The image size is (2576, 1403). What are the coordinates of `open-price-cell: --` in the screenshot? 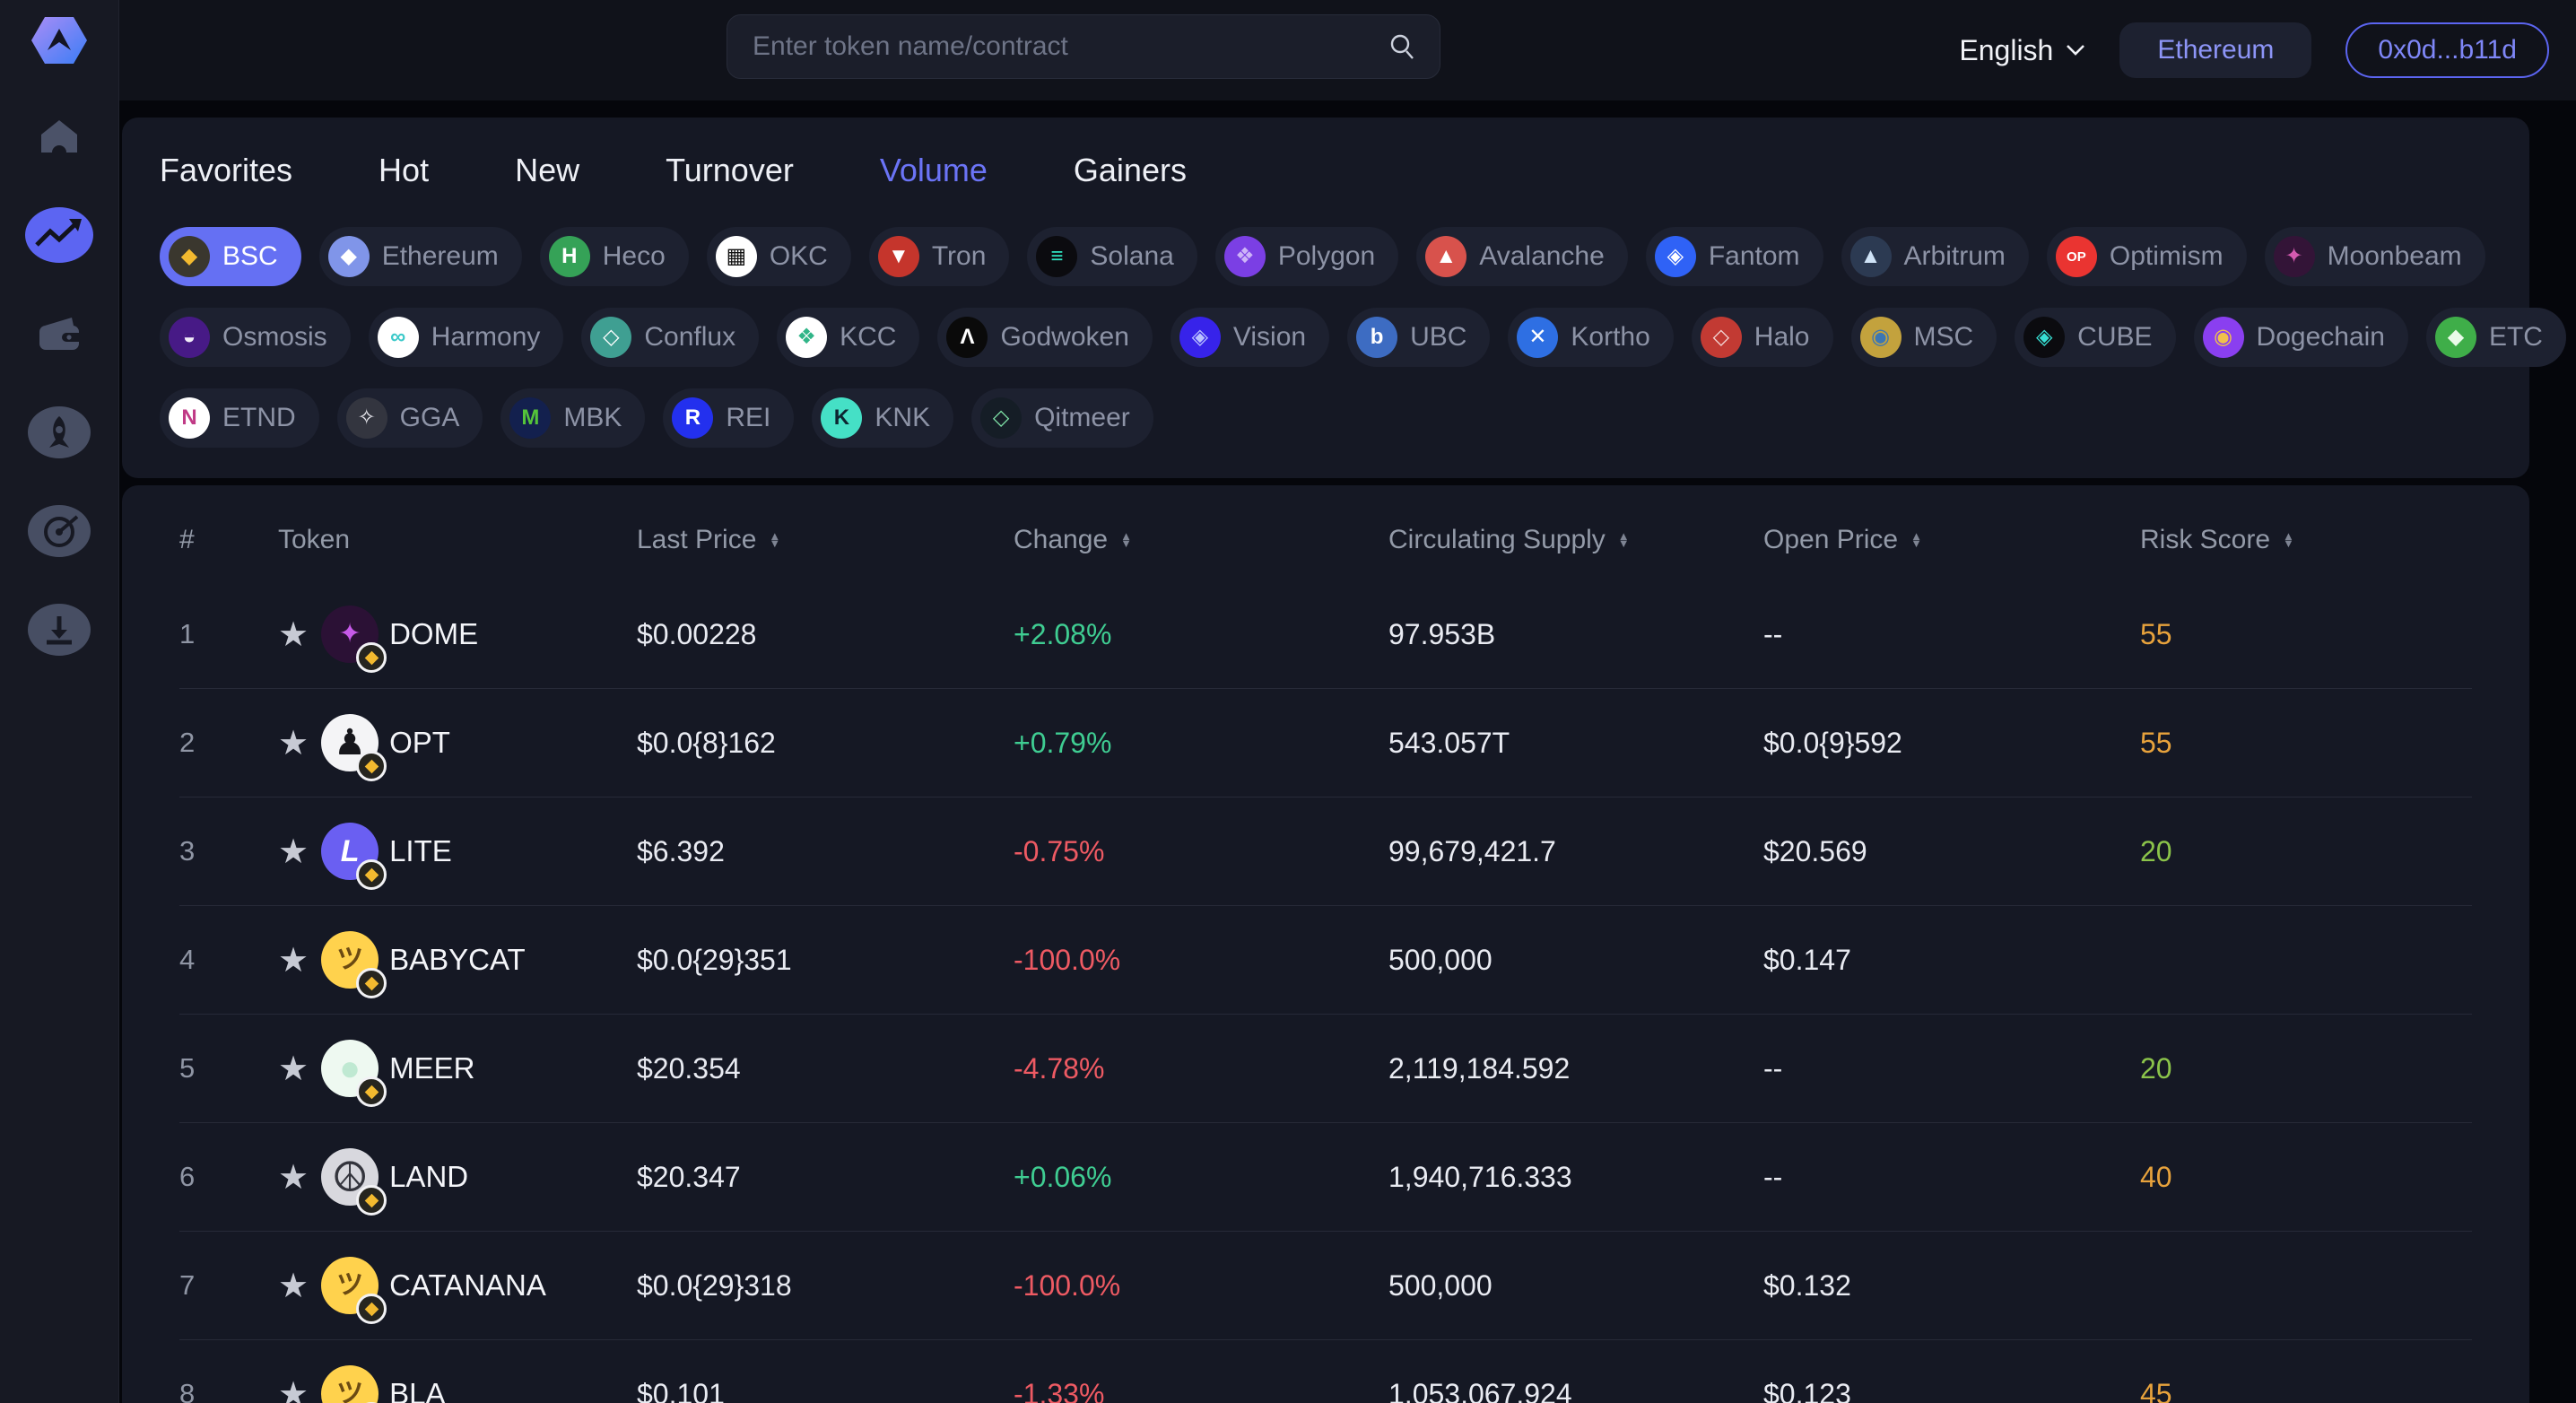 It's located at (1773, 633).